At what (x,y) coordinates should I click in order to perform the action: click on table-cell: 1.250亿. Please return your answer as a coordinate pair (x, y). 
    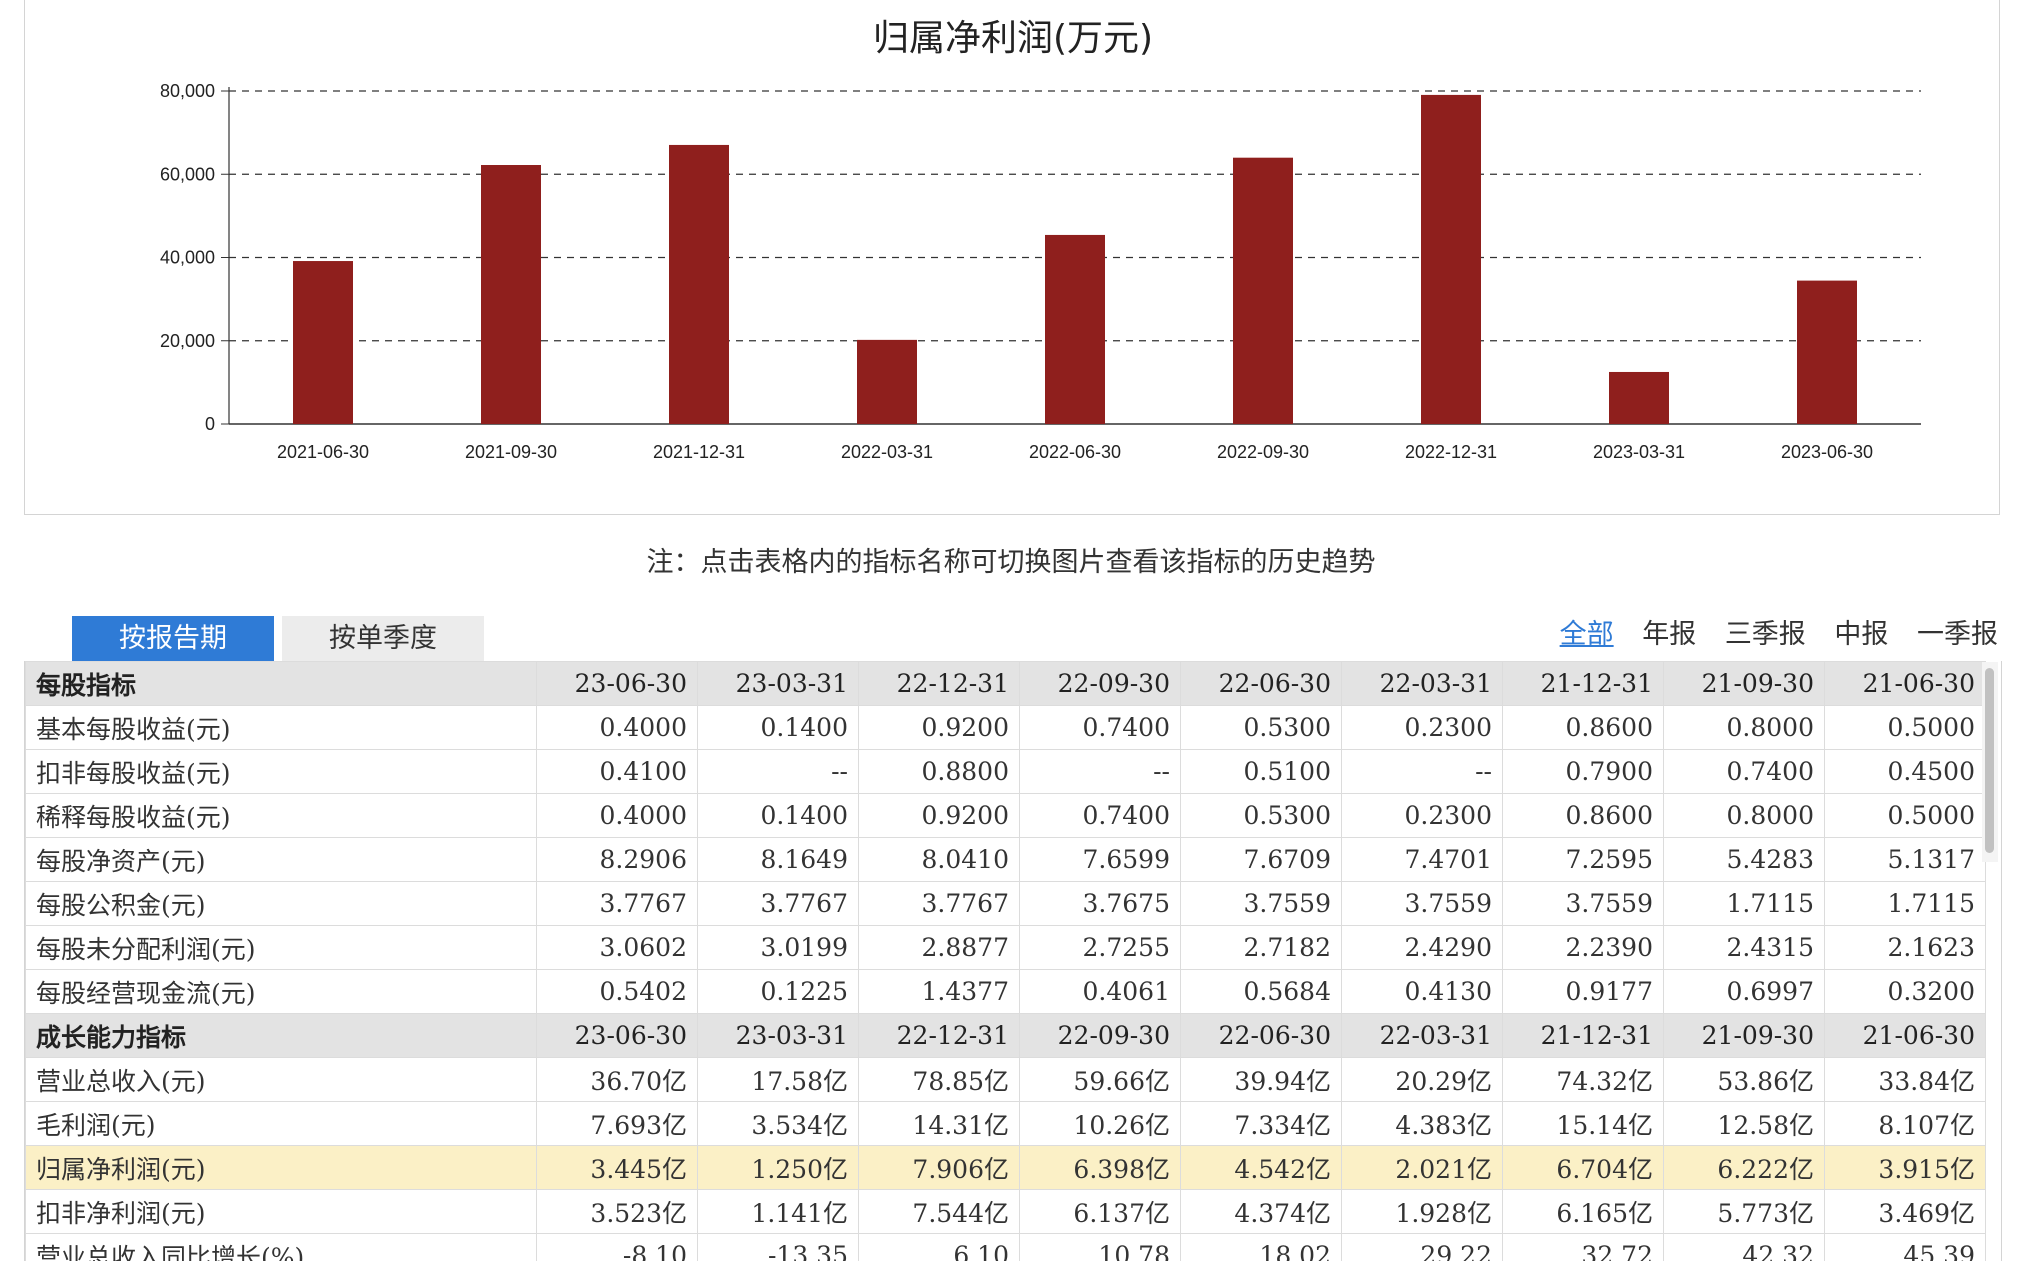
    Looking at the image, I should click on (778, 1167).